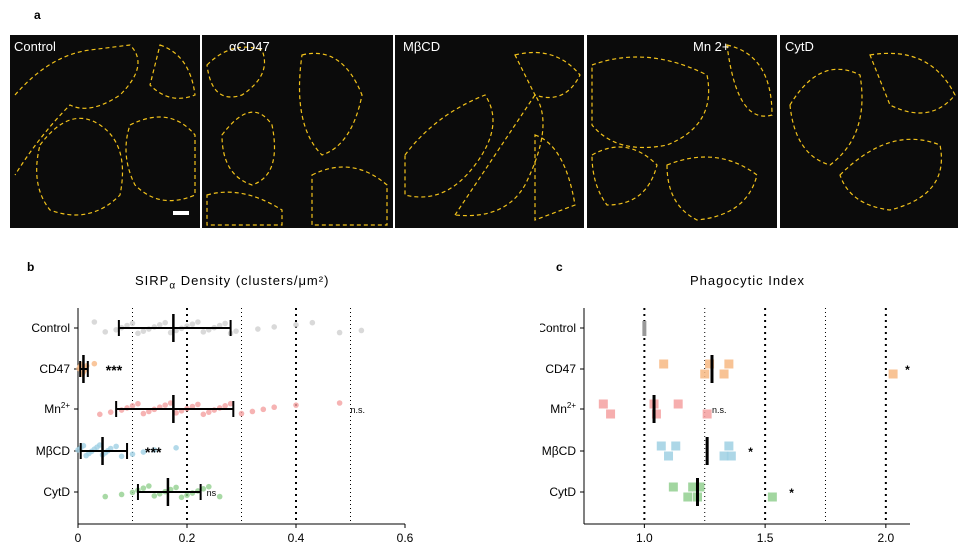 Image resolution: width=958 pixels, height=549 pixels. I want to click on panel-c-label: c, so click(559, 267).